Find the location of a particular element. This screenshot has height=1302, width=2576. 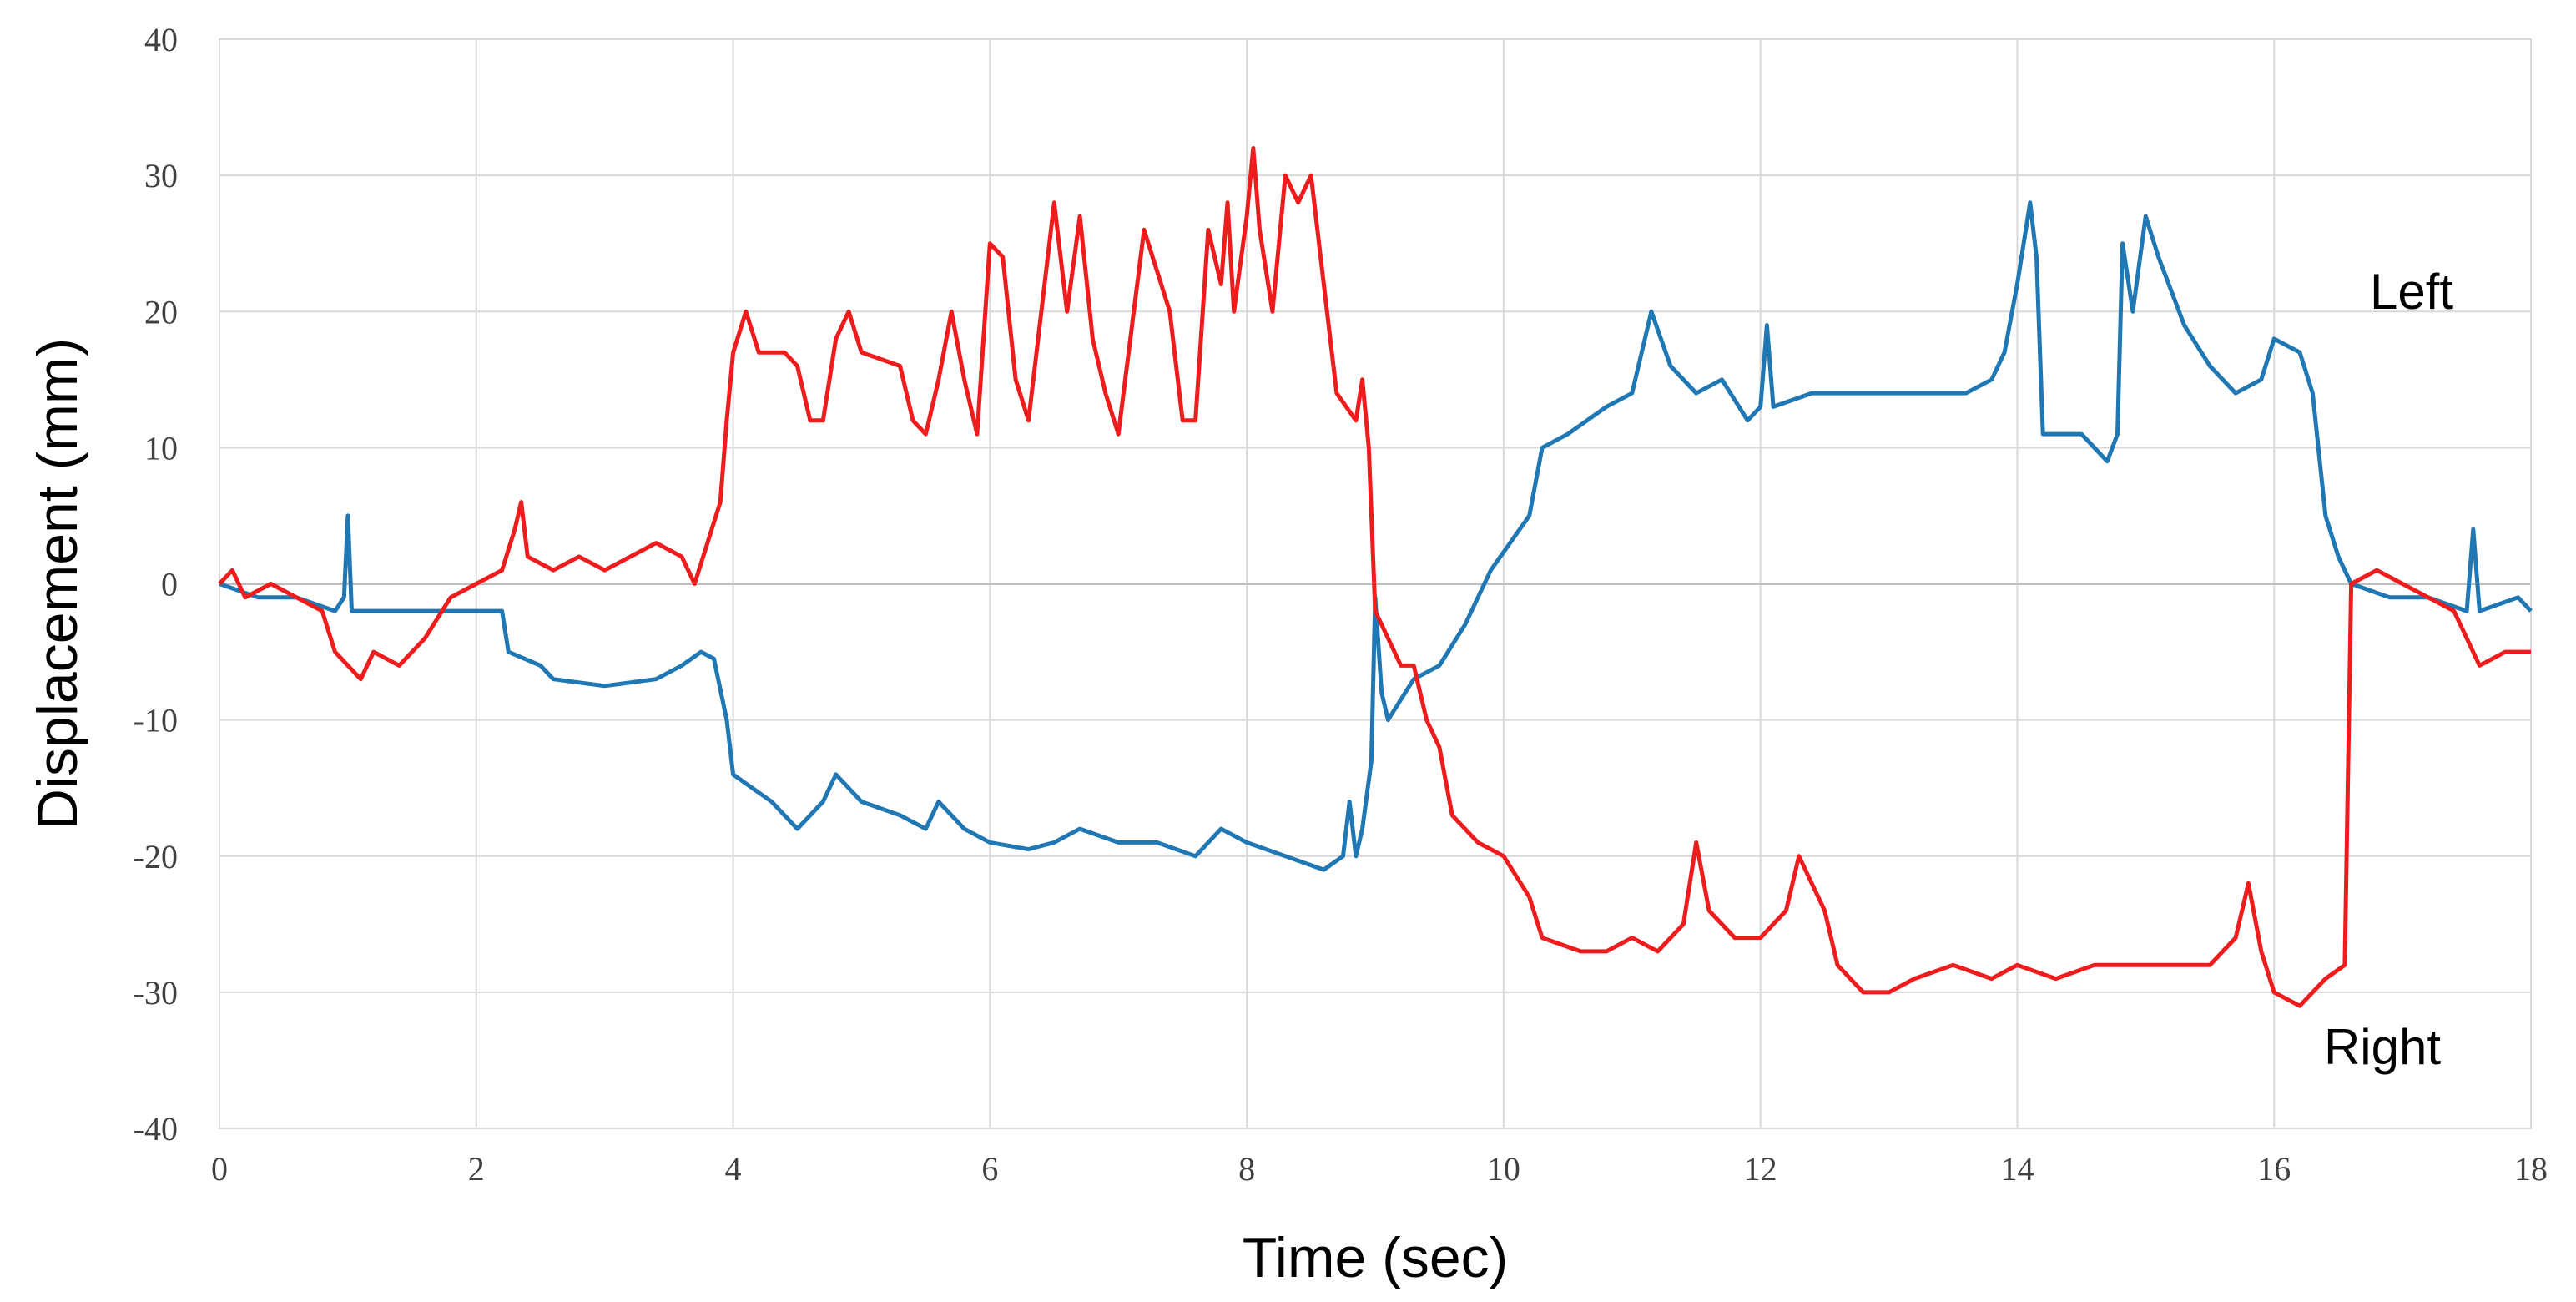

y-tick-label: -20 is located at coordinates (156, 857).